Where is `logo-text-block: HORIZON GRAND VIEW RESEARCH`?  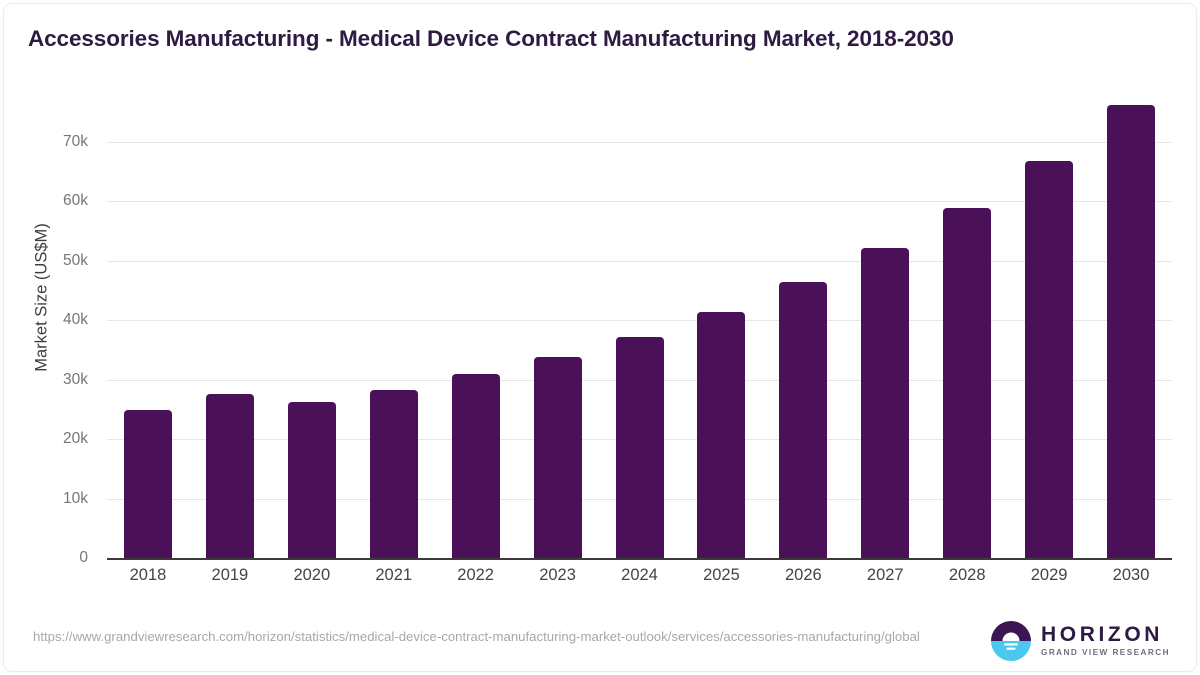 logo-text-block: HORIZON GRAND VIEW RESEARCH is located at coordinates (1105, 640).